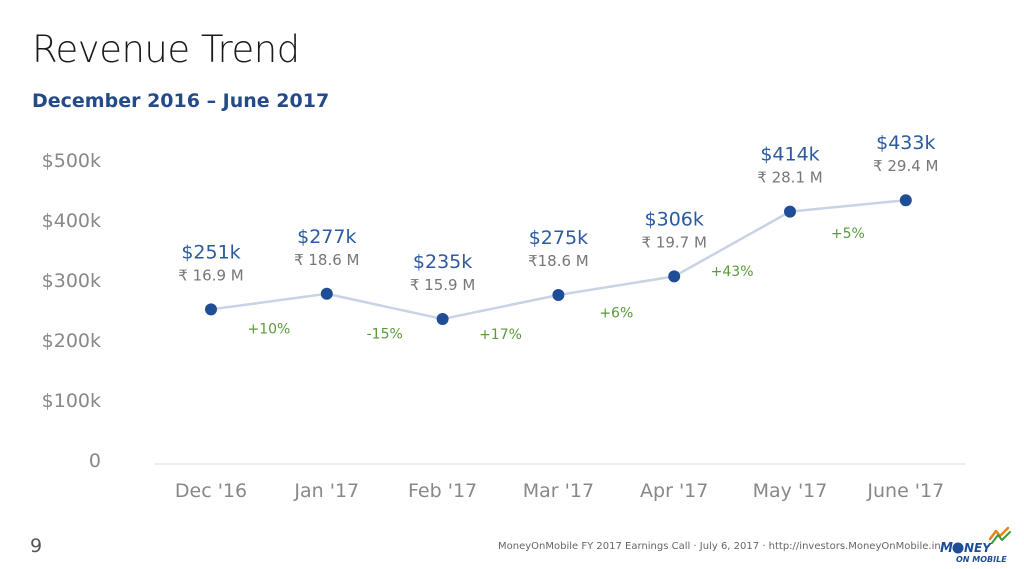  Describe the element at coordinates (946, 548) in the screenshot. I see `svg-text: M` at that location.